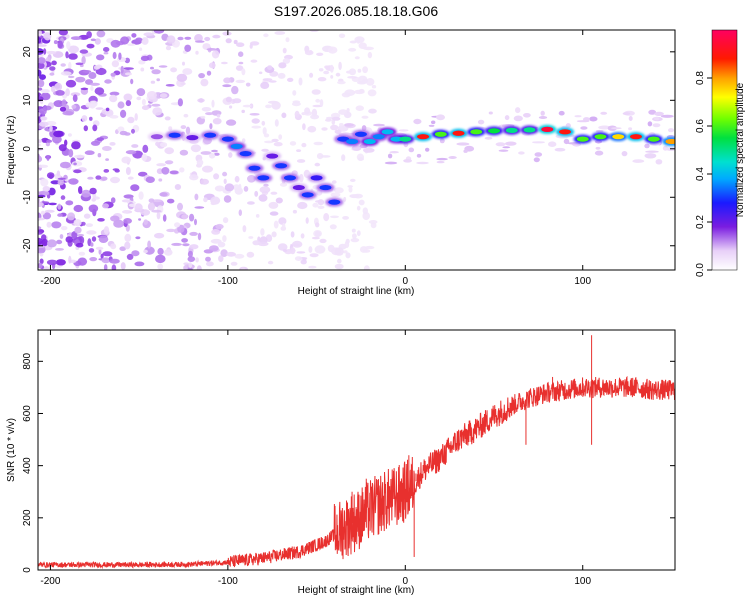  What do you see at coordinates (27, 100) in the screenshot?
I see `y-tick-label: 10` at bounding box center [27, 100].